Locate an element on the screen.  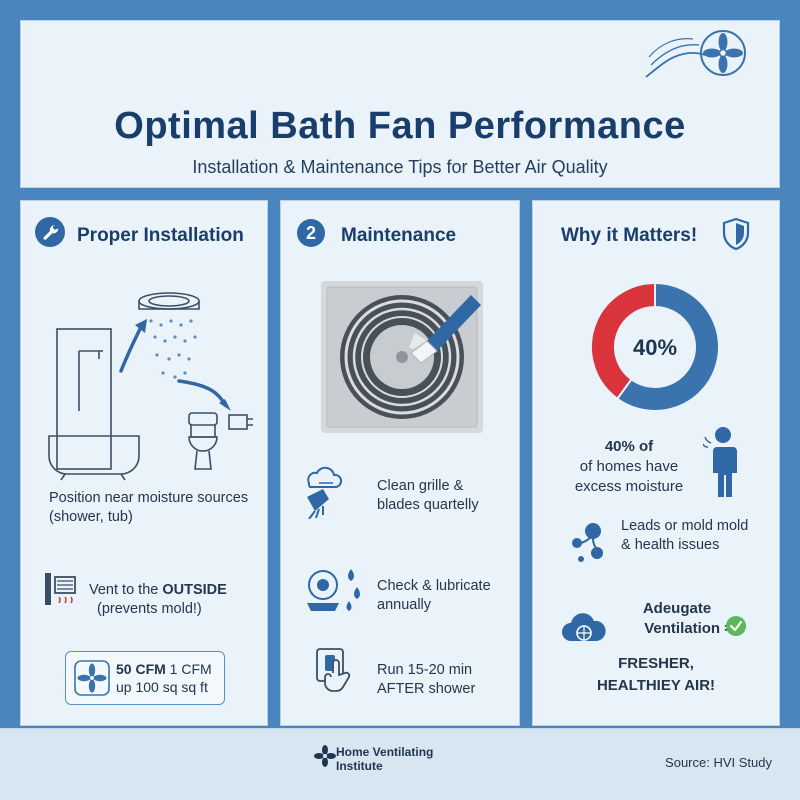
ventilation-line1: Adeugate is located at coordinates (677, 608).